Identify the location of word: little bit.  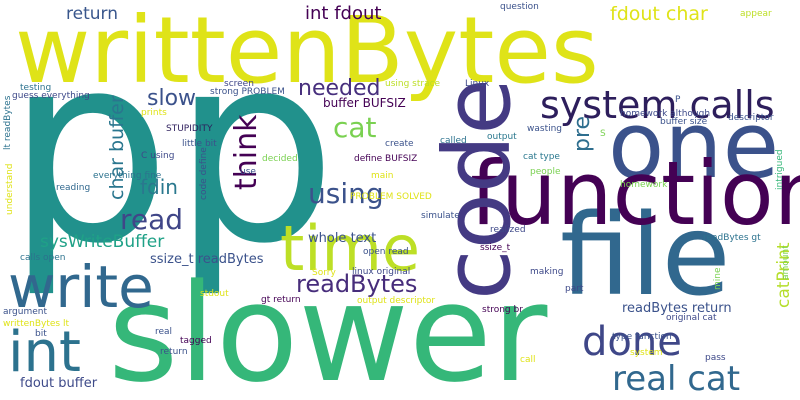
(199, 144).